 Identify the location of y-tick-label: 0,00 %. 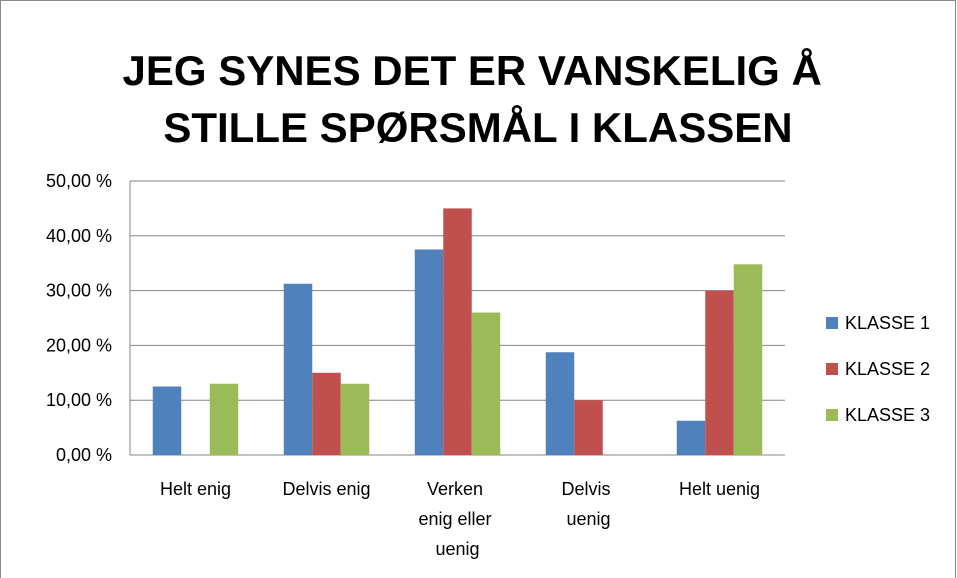
(84, 455).